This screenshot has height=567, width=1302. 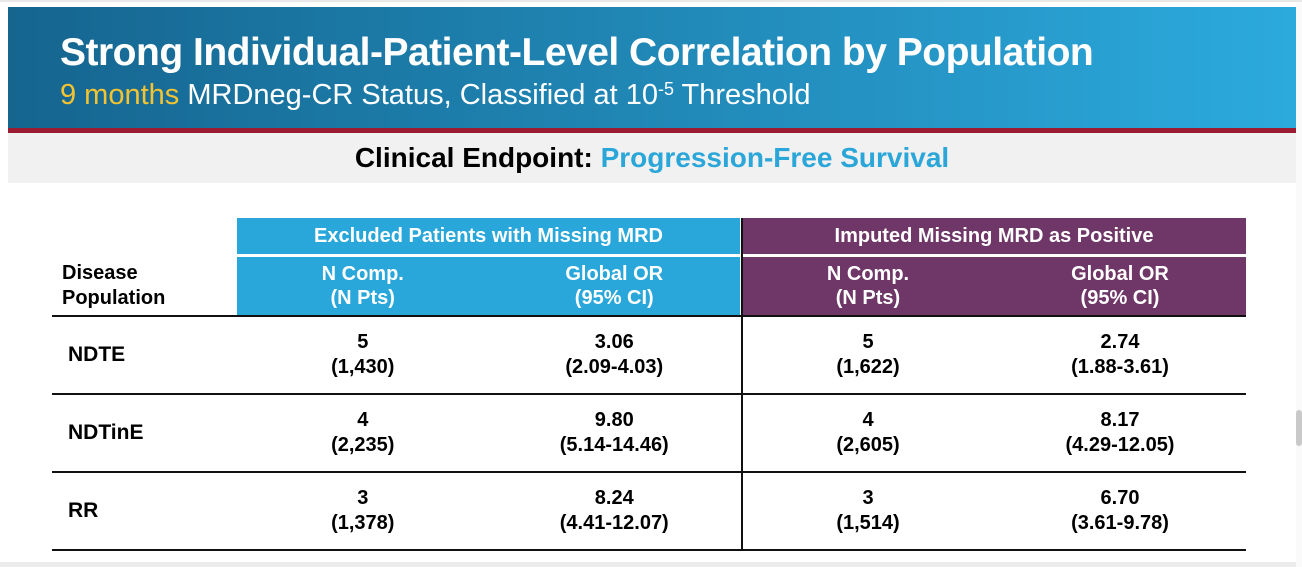 I want to click on excluded-ncomp-cell: 5 (1,430), so click(x=363, y=355).